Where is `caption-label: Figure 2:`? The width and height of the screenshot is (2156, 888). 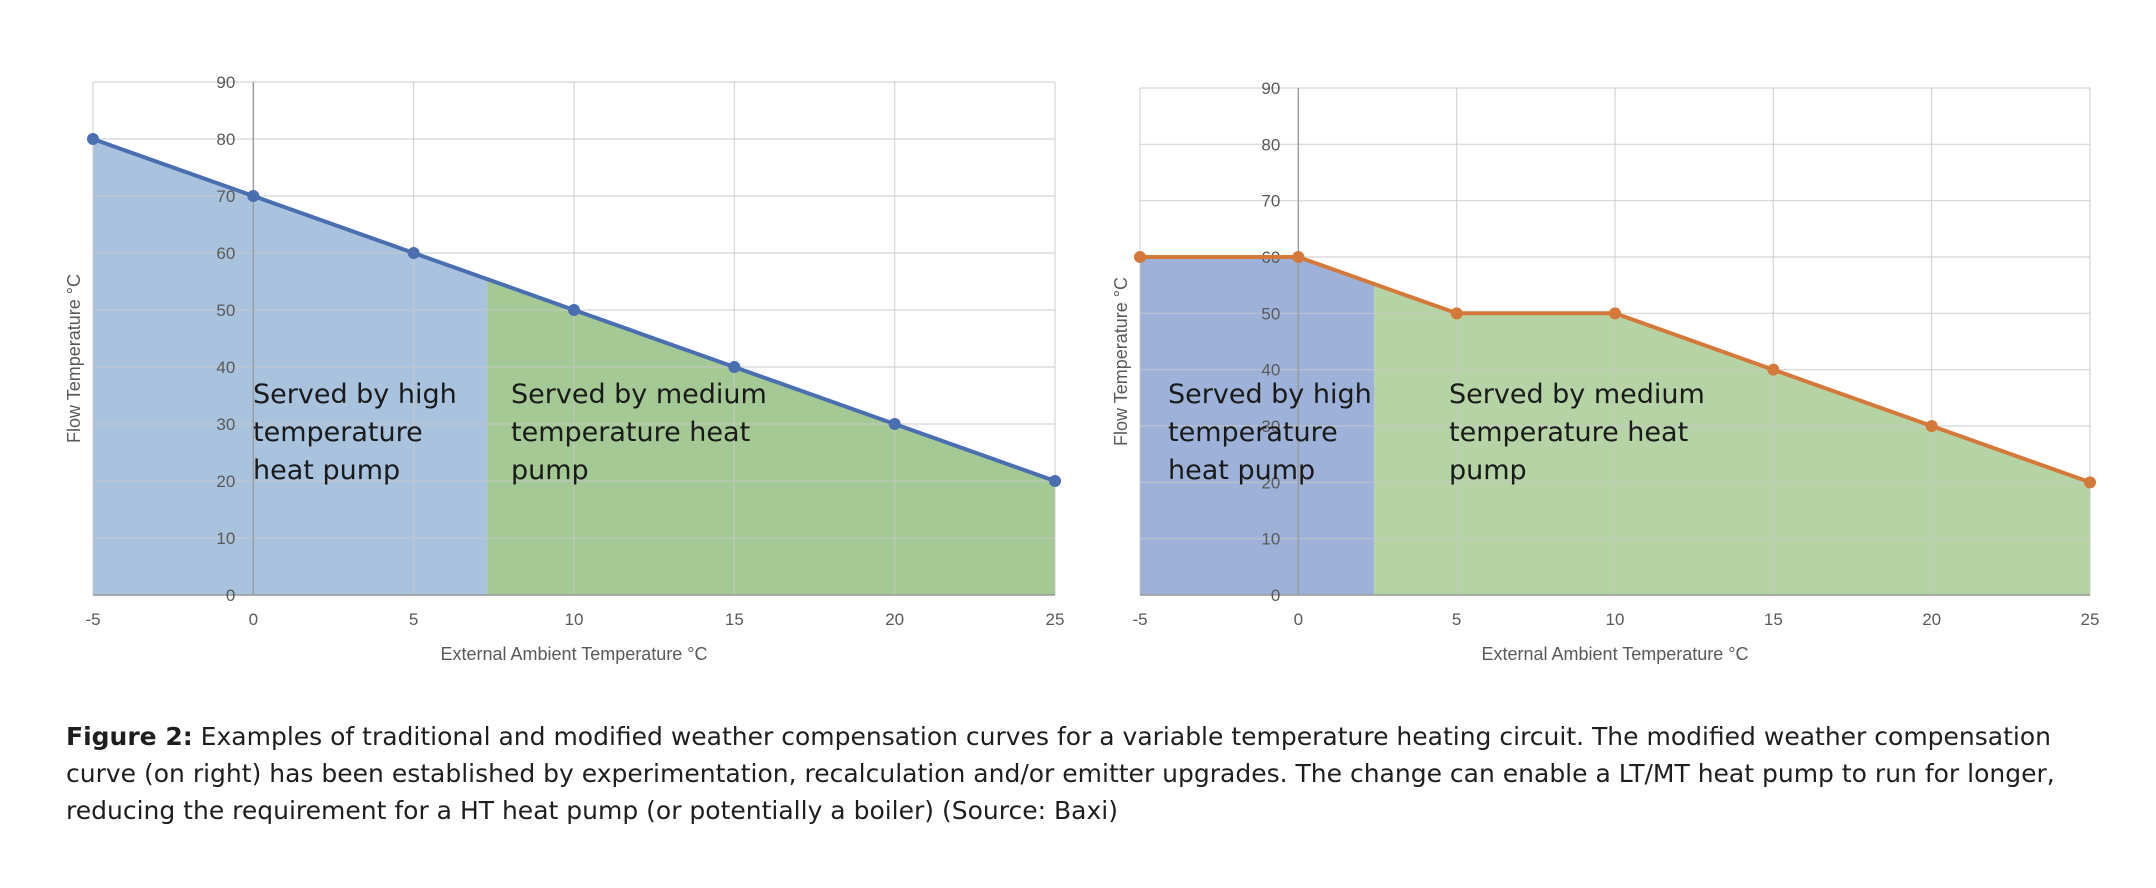
caption-label: Figure 2: is located at coordinates (129, 736).